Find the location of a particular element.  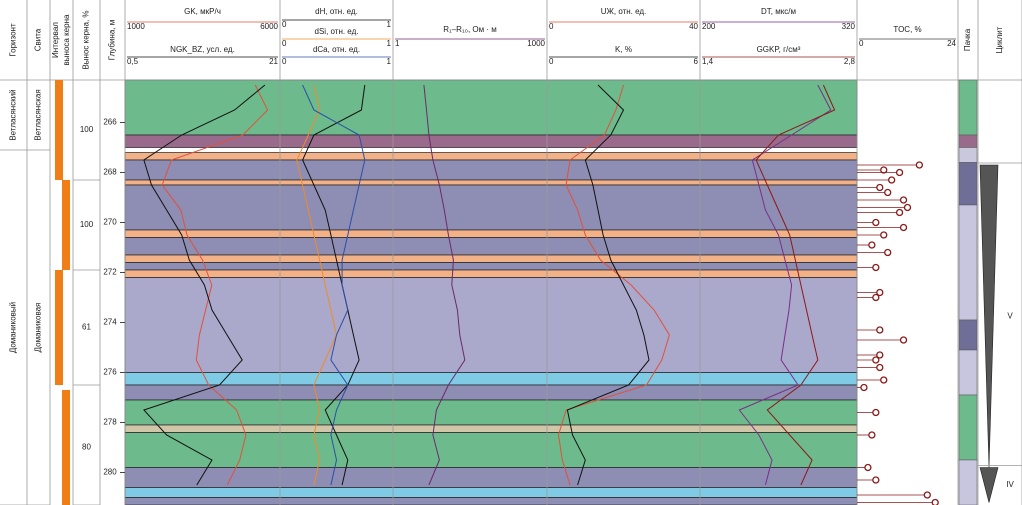

curve-name: DT, мкс/м is located at coordinates (778, 11).